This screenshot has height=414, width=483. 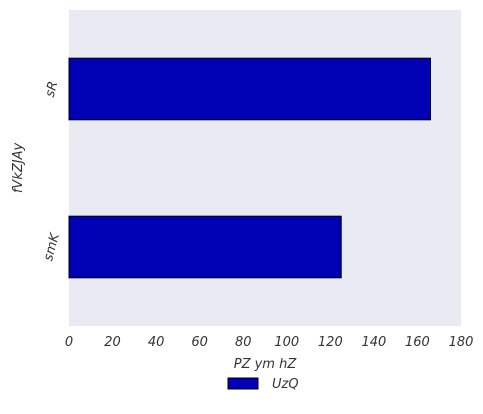 What do you see at coordinates (205, 247) in the screenshot?
I see `bar-smK` at bounding box center [205, 247].